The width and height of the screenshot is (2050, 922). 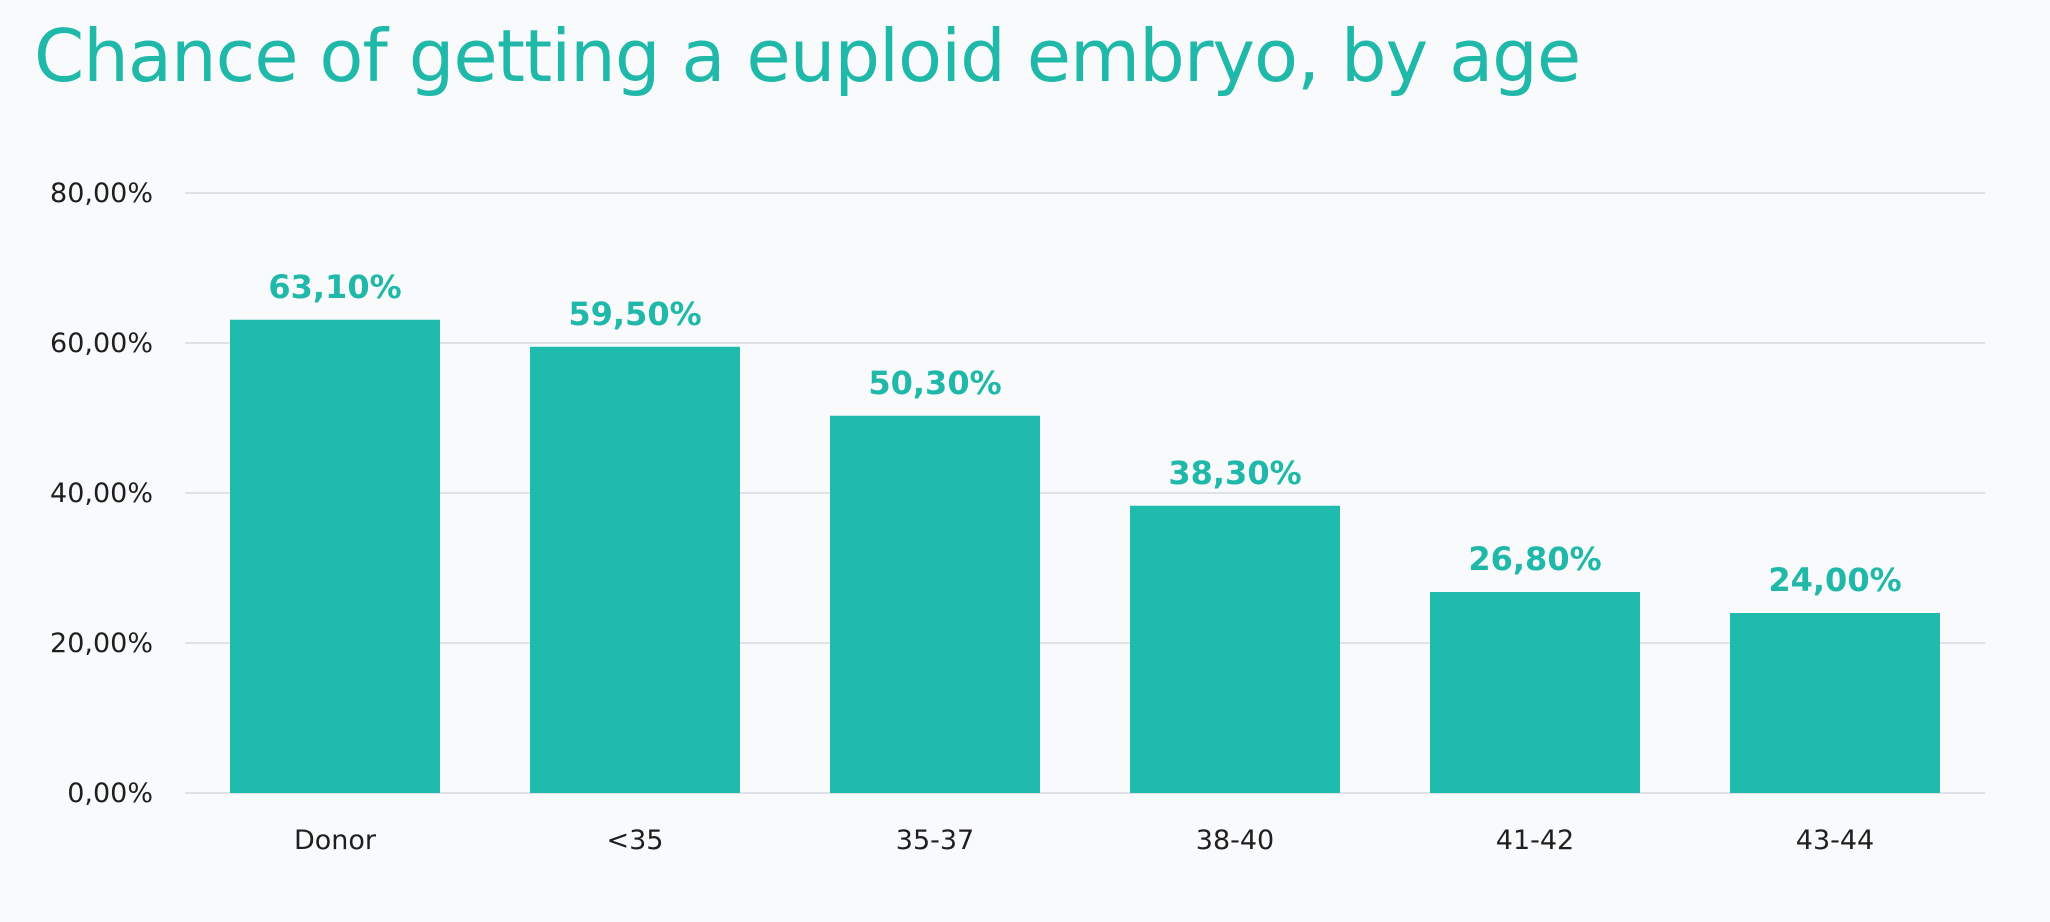 What do you see at coordinates (1534, 559) in the screenshot?
I see `data-label: 26,80%` at bounding box center [1534, 559].